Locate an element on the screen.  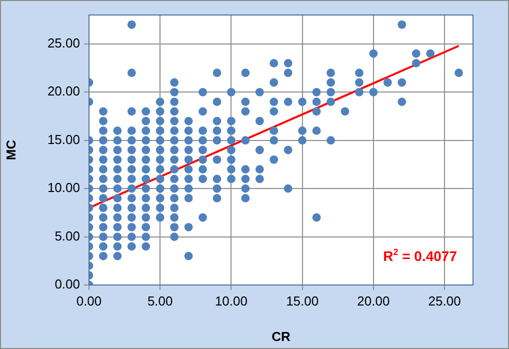
x-tick-label: 15.00 is located at coordinates (302, 300).